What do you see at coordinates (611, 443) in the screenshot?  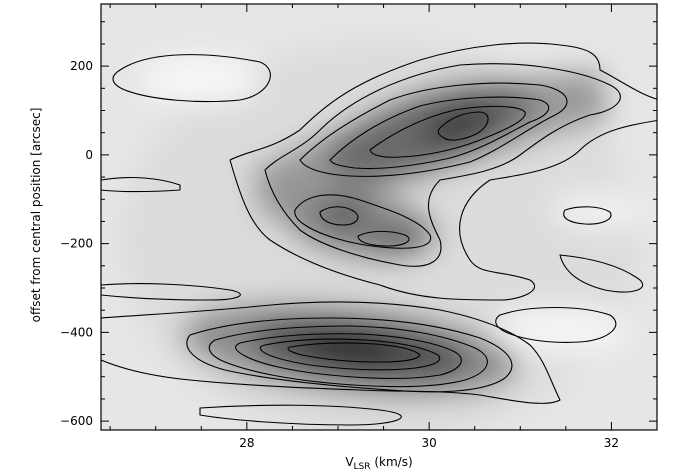 I see `x-tick-label: 32` at bounding box center [611, 443].